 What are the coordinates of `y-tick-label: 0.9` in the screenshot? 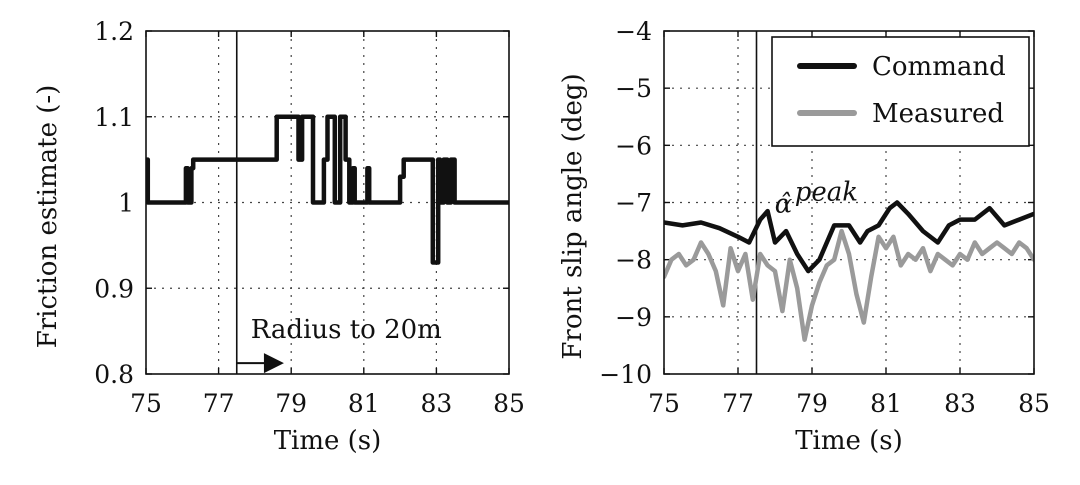 It's located at (114, 288).